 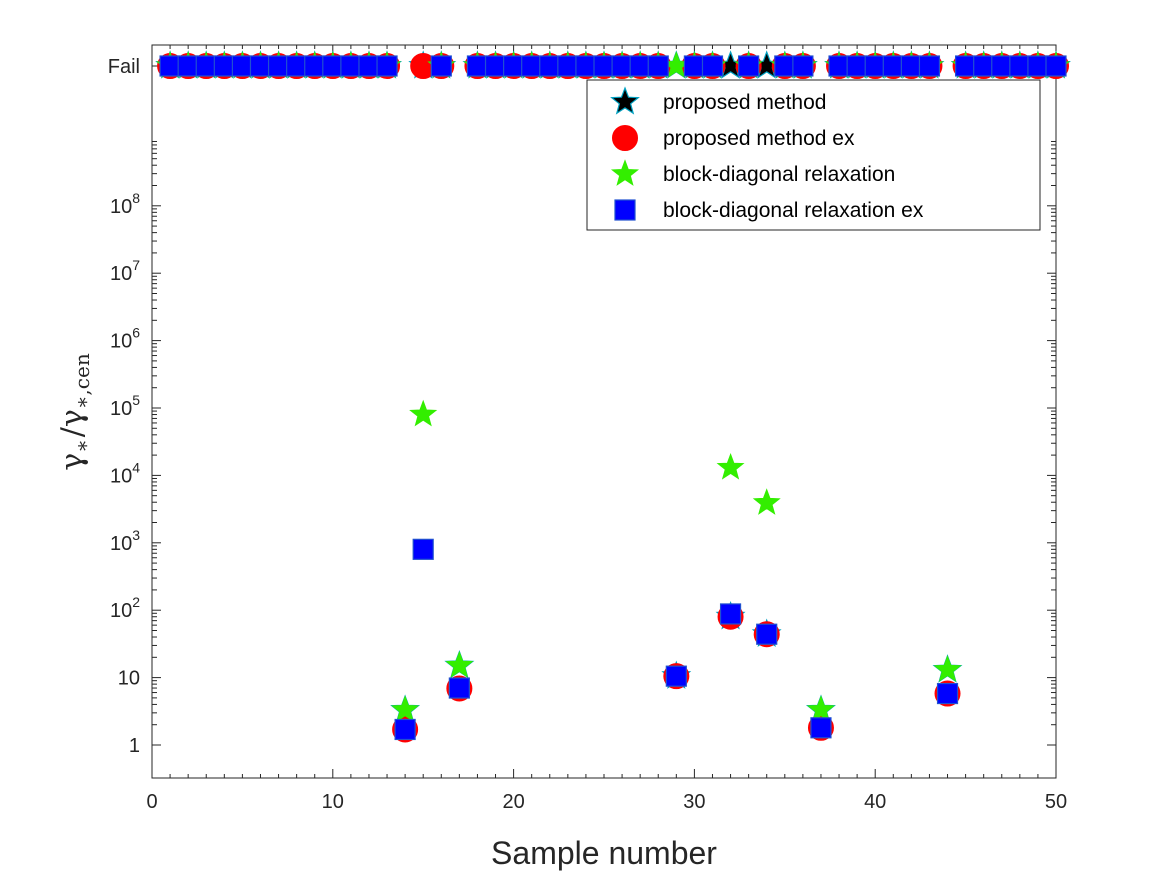 What do you see at coordinates (744, 102) in the screenshot?
I see `legend-label-1: proposed method` at bounding box center [744, 102].